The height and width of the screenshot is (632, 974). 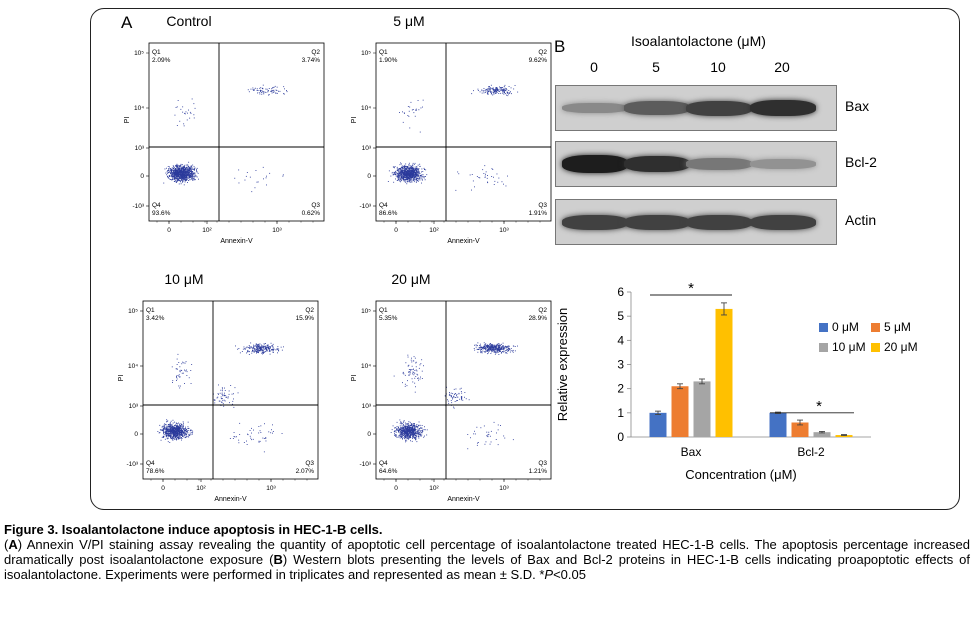 What do you see at coordinates (127, 22) in the screenshot?
I see `panel-a-letter: A` at bounding box center [127, 22].